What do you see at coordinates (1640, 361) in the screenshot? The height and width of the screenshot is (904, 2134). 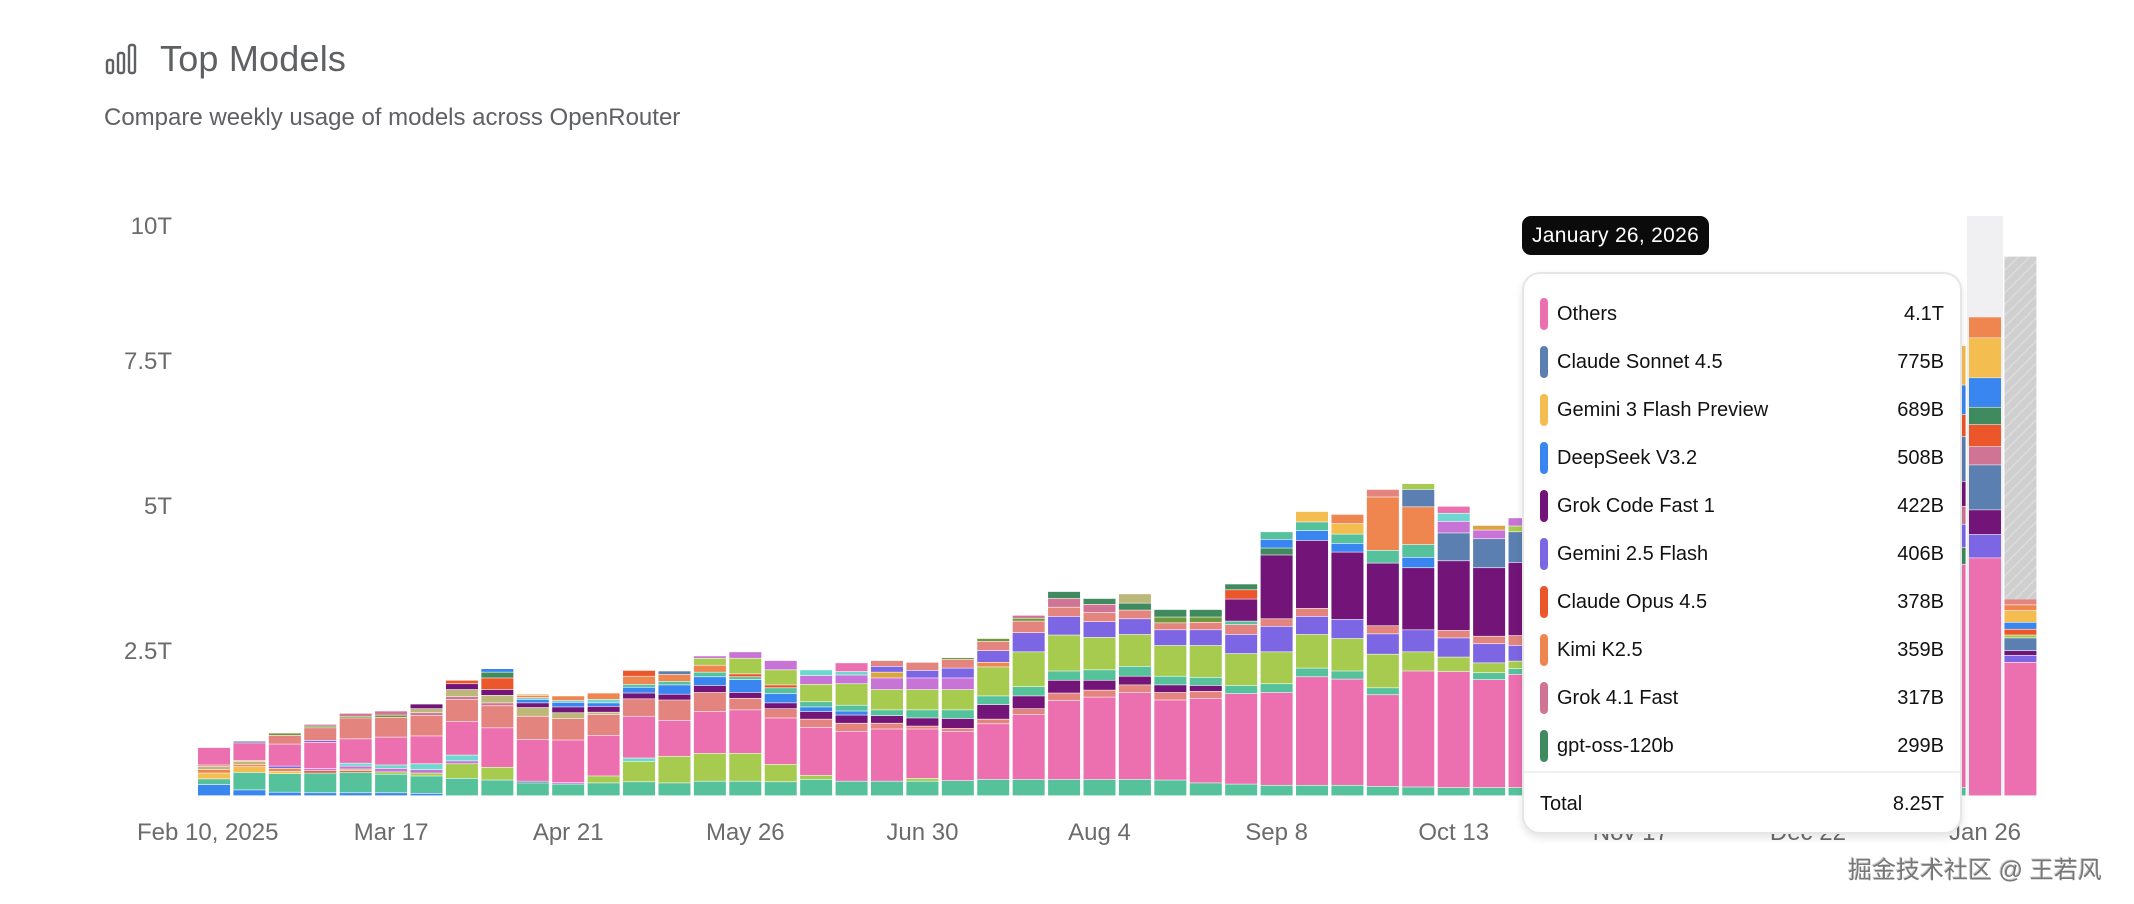 I see `tooltip-row-label: Claude Sonnet 4.5` at bounding box center [1640, 361].